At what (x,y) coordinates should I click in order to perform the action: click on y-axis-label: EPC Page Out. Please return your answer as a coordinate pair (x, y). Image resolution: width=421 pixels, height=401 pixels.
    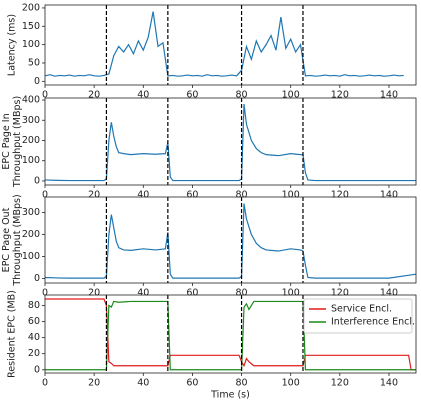
    Looking at the image, I should click on (6, 239).